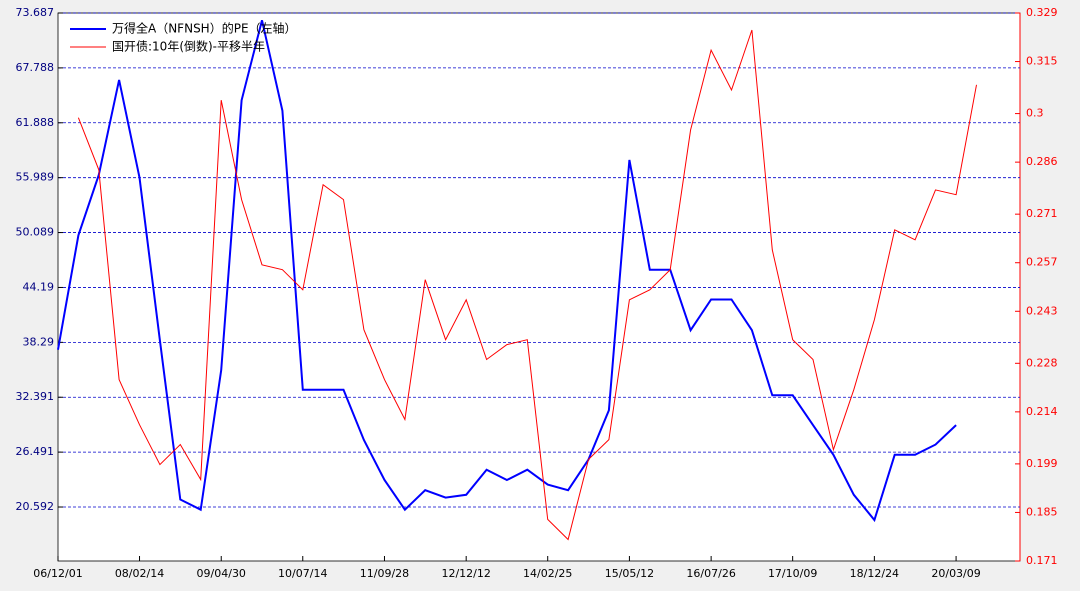 The image size is (1080, 591). Describe the element at coordinates (35, 122) in the screenshot. I see `y-tick-label: 61.888` at that location.